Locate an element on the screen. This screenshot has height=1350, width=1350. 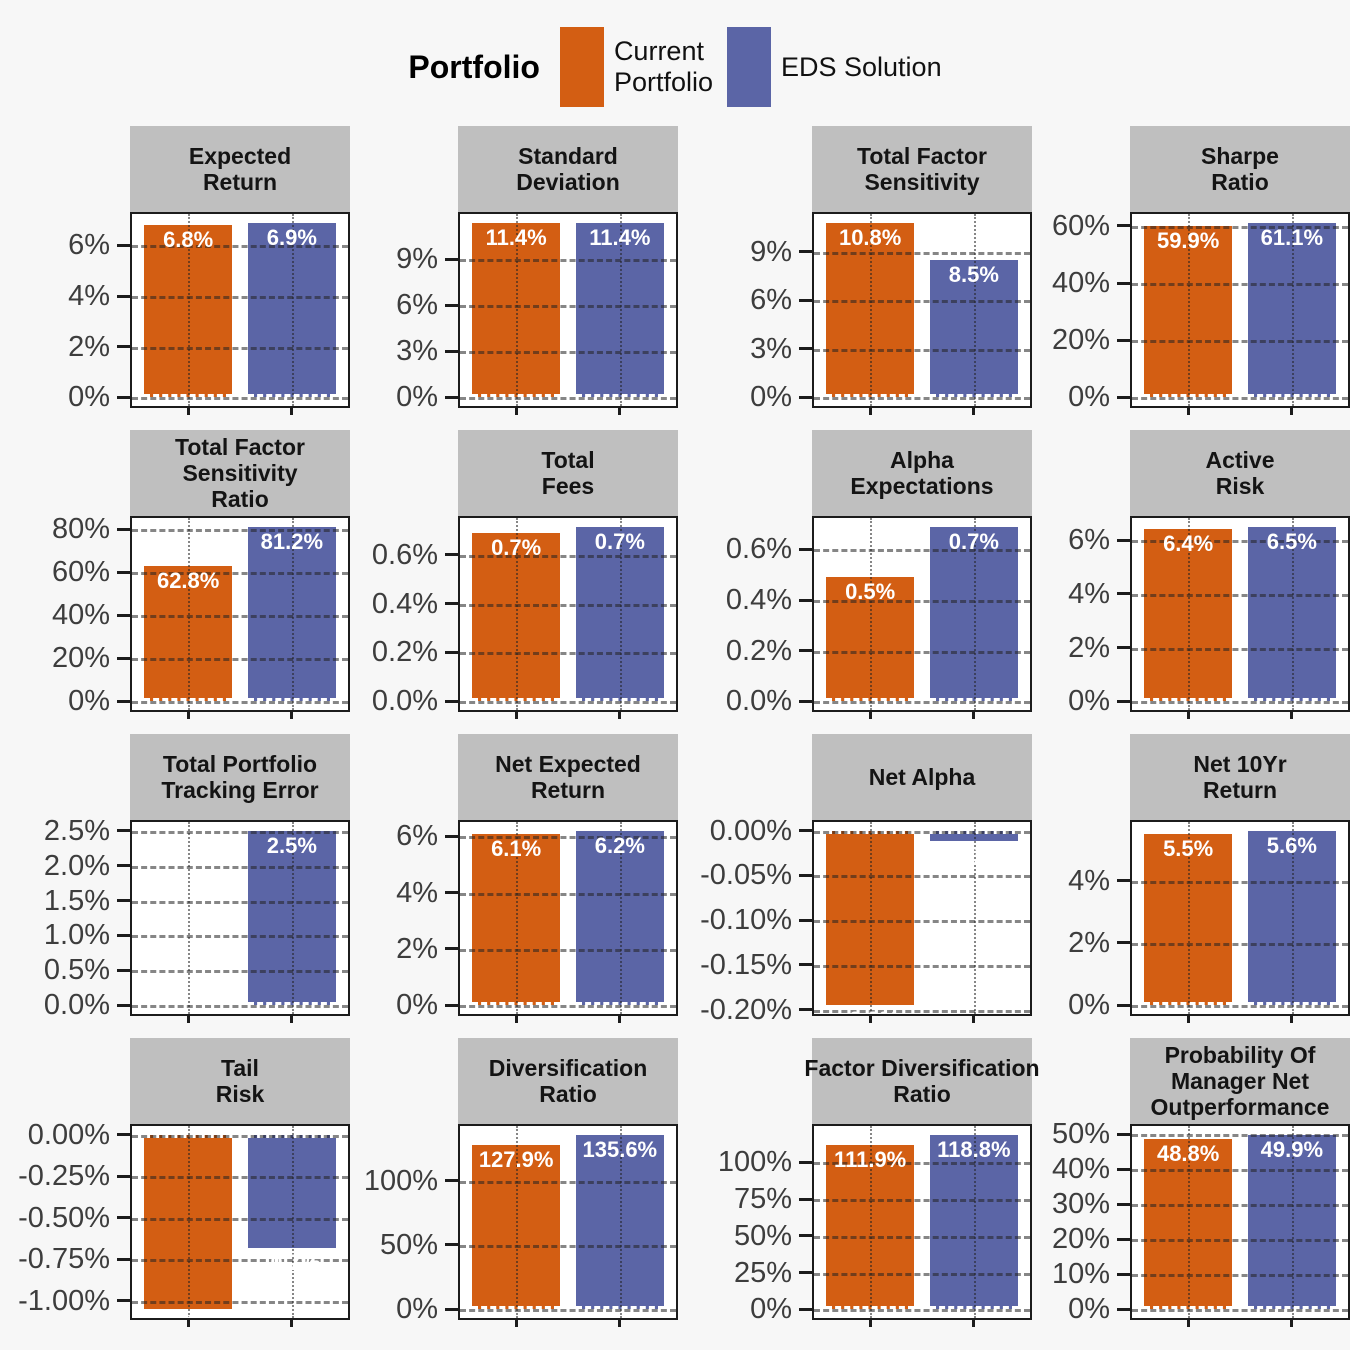
bar-value-label: 49.9% is located at coordinates (1292, 1149).